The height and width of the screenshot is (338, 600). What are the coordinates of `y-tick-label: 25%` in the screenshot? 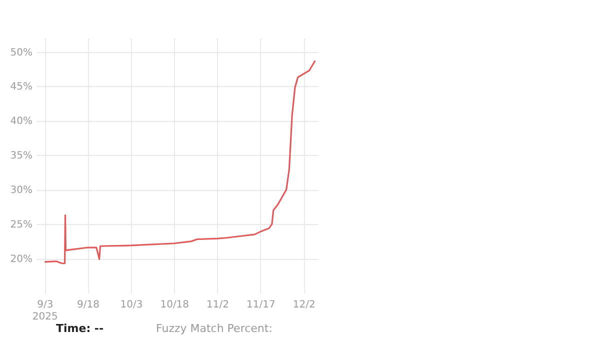 It's located at (21, 225).